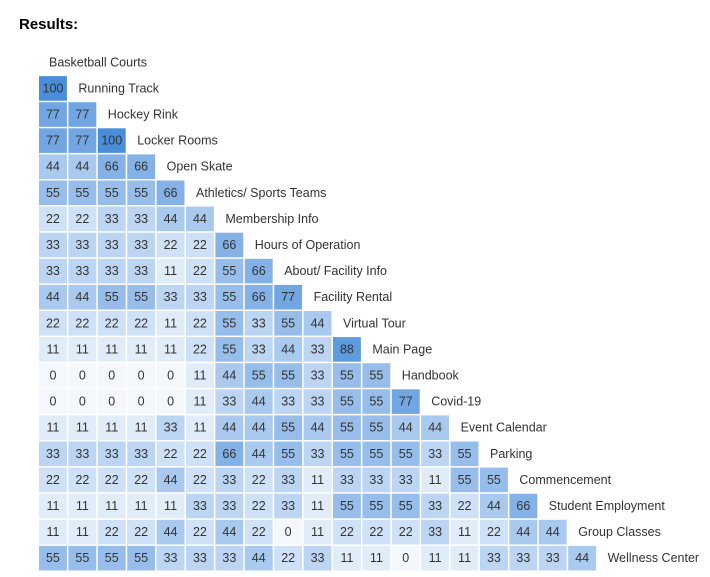  Describe the element at coordinates (288, 297) in the screenshot. I see `cell-label: 77` at that location.